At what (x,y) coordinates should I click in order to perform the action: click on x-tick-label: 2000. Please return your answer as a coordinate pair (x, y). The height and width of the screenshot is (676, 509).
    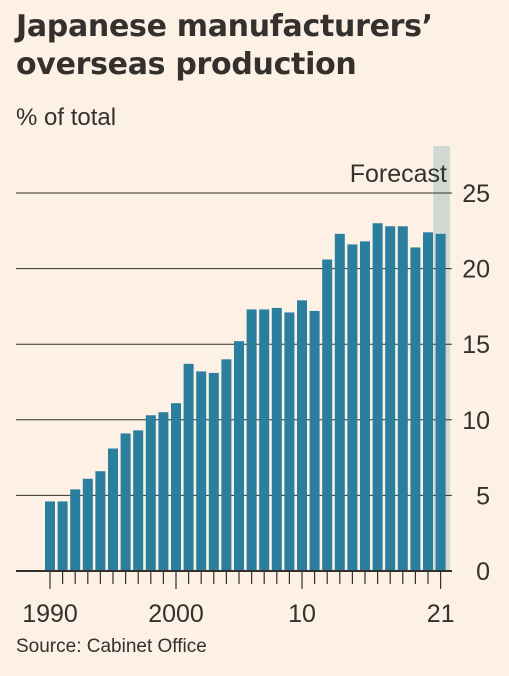
    Looking at the image, I should click on (176, 614).